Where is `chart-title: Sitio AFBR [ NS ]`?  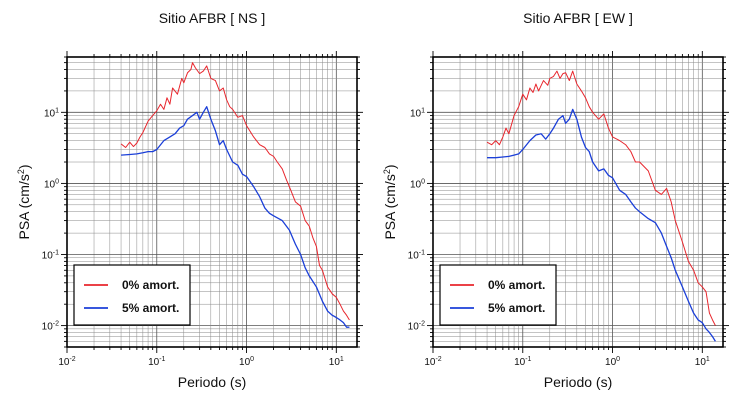
chart-title: Sitio AFBR [ NS ] is located at coordinates (212, 18).